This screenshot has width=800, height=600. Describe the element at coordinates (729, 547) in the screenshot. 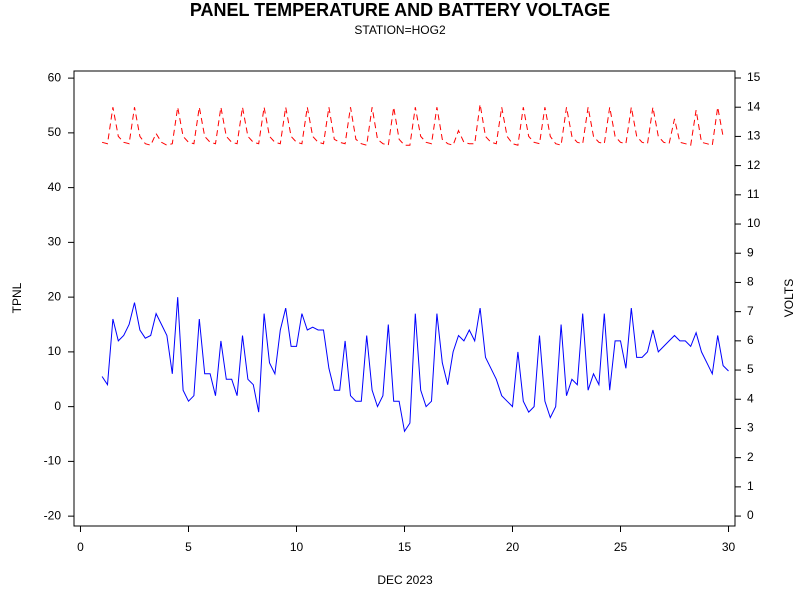

I see `x-tick-label: 30` at that location.